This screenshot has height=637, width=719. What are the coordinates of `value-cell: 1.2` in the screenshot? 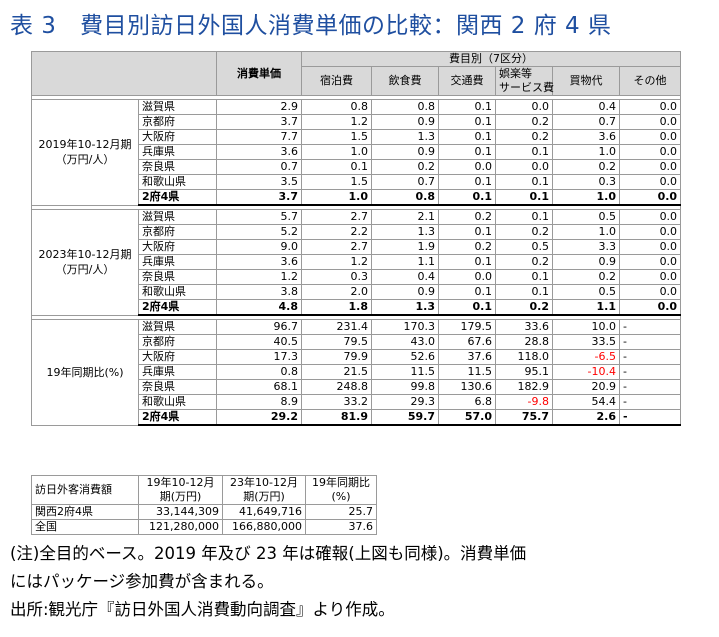 It's located at (336, 262).